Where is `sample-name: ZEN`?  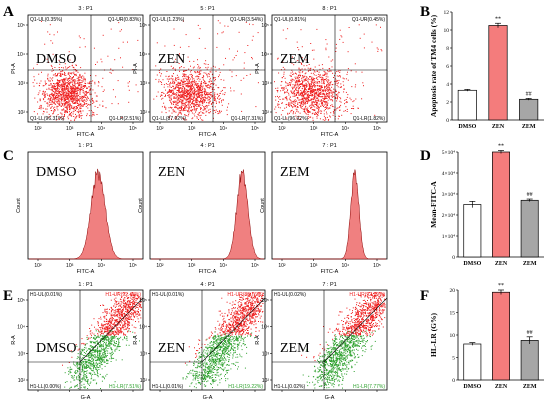
sample-name: ZEN is located at coordinates (171, 172).